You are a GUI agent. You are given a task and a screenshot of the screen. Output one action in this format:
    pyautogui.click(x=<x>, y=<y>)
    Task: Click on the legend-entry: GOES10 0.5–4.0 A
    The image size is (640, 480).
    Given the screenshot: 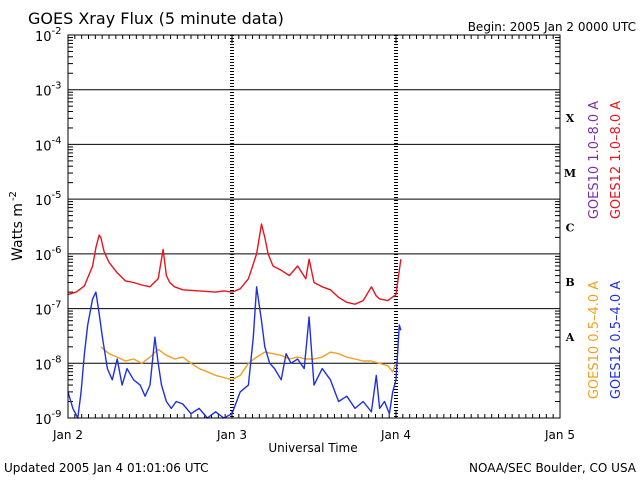 What is the action you would take?
    pyautogui.click(x=594, y=340)
    